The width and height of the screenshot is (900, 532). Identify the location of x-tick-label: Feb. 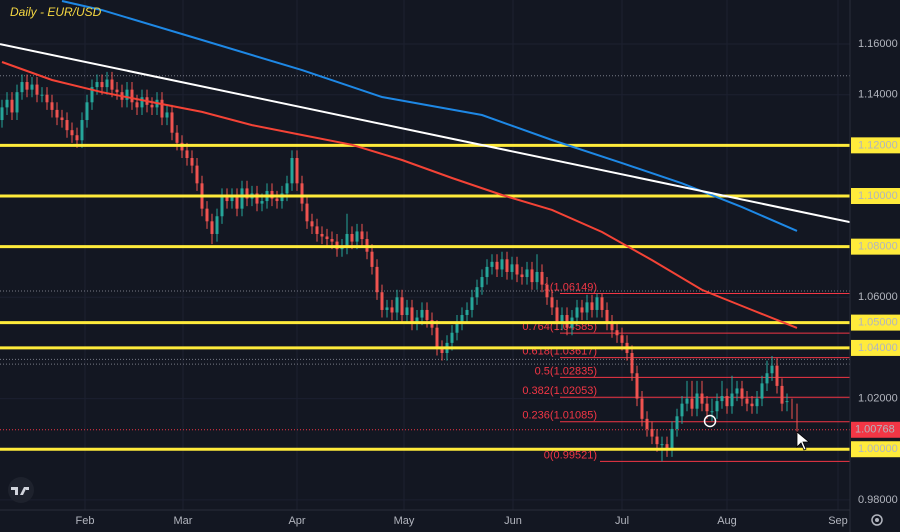
(85, 521).